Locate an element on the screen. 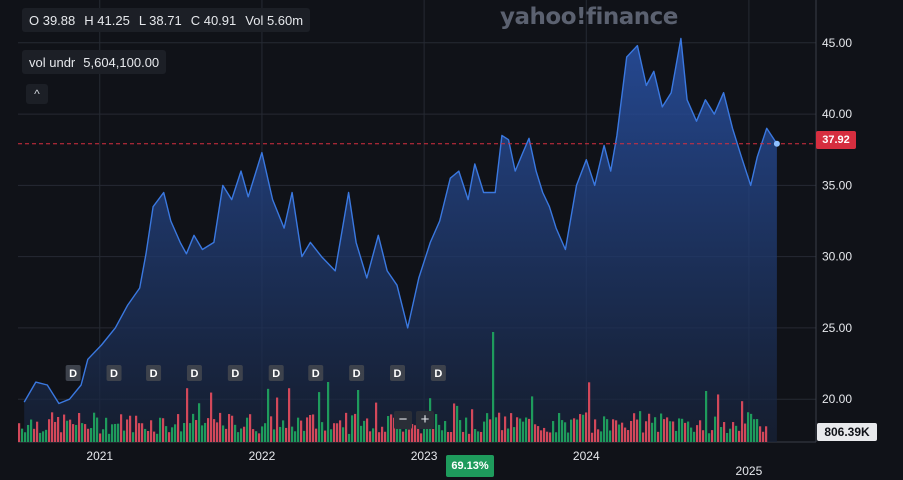 The height and width of the screenshot is (480, 903). y-tick-label: 40.00 is located at coordinates (837, 114).